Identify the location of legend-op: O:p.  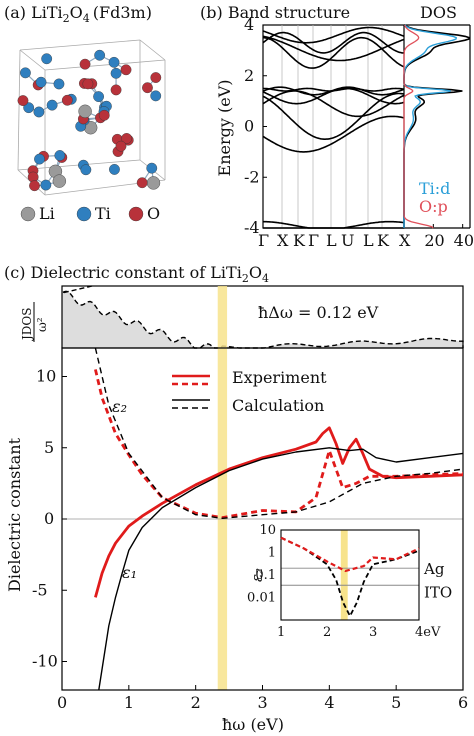
(433, 206).